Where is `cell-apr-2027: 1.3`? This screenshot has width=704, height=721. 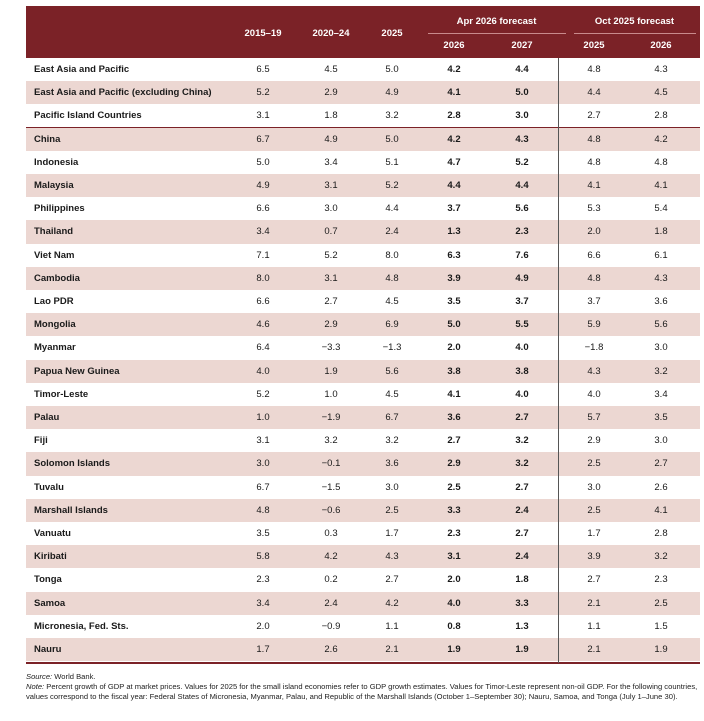 cell-apr-2027: 1.3 is located at coordinates (522, 626).